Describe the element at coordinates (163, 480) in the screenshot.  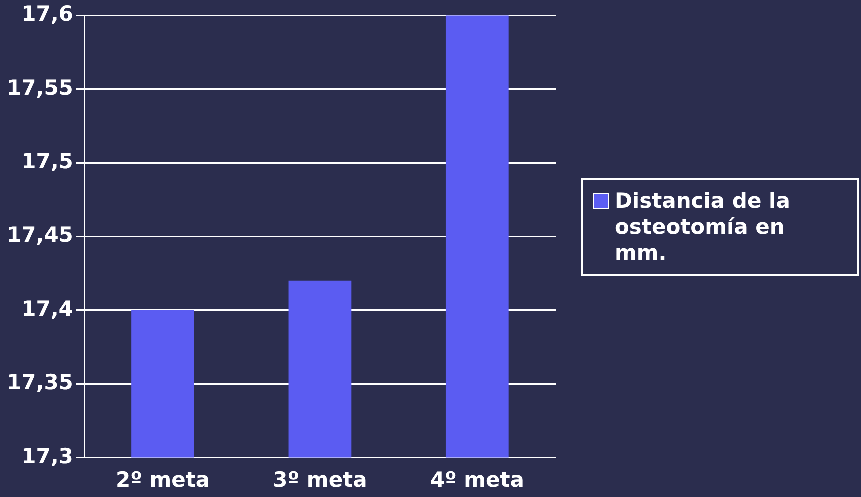
I see `x-tick-label: 2º meta` at that location.